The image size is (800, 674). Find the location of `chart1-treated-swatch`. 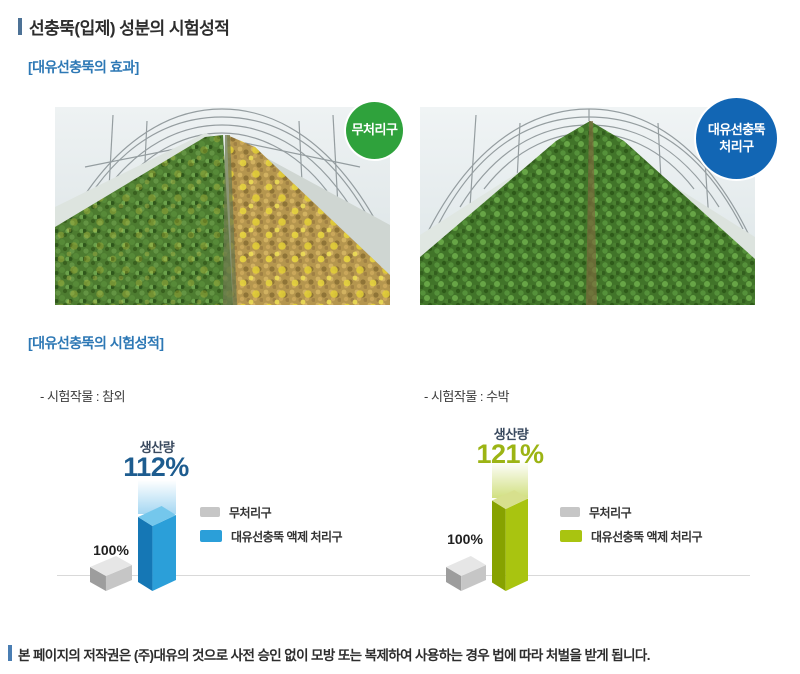

chart1-treated-swatch is located at coordinates (211, 536).